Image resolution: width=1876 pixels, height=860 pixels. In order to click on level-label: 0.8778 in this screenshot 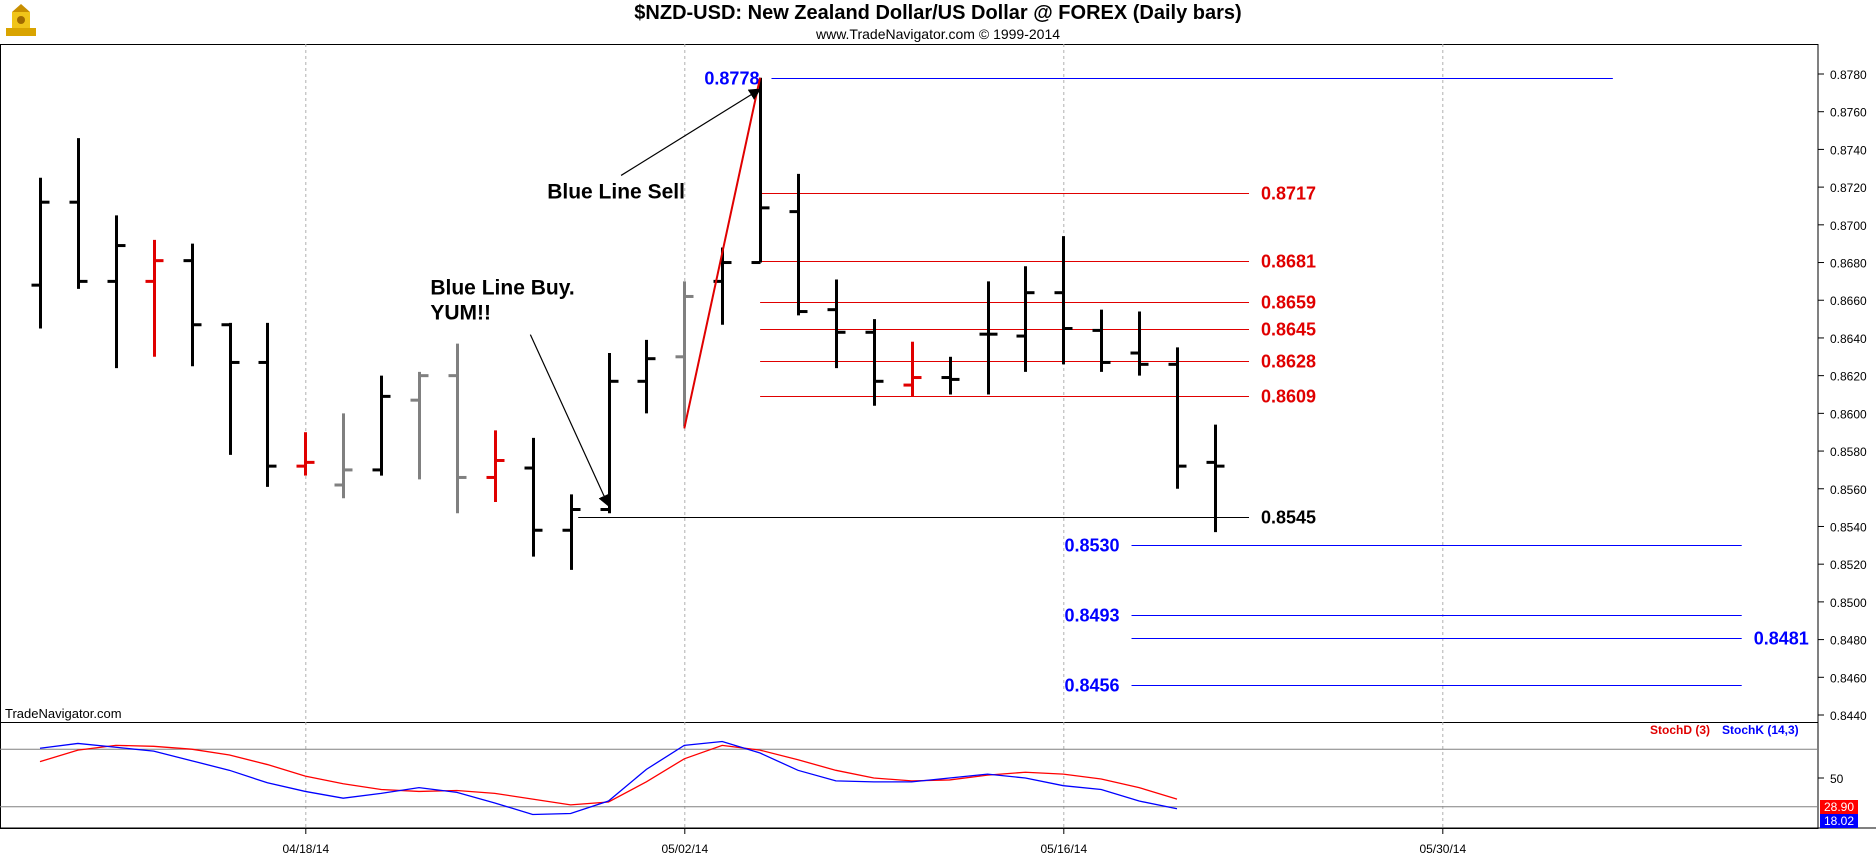, I will do `click(731, 79)`.